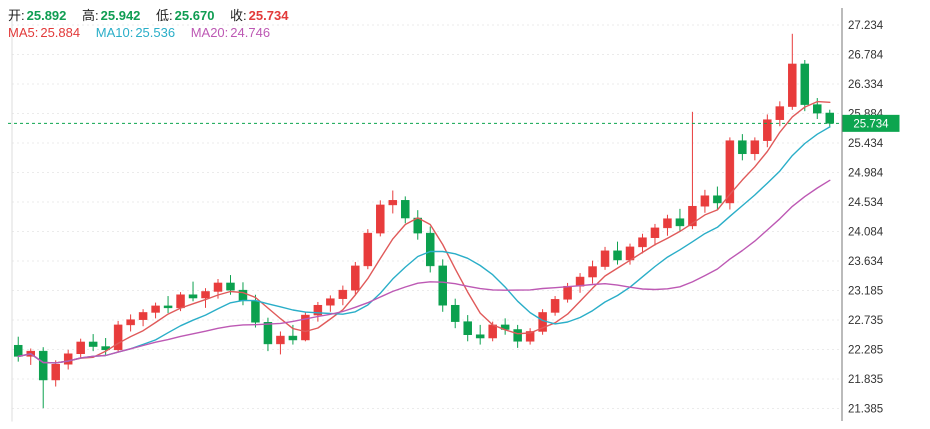 This screenshot has width=930, height=429. I want to click on ma5-readout: MA5: 25.884, so click(44, 32).